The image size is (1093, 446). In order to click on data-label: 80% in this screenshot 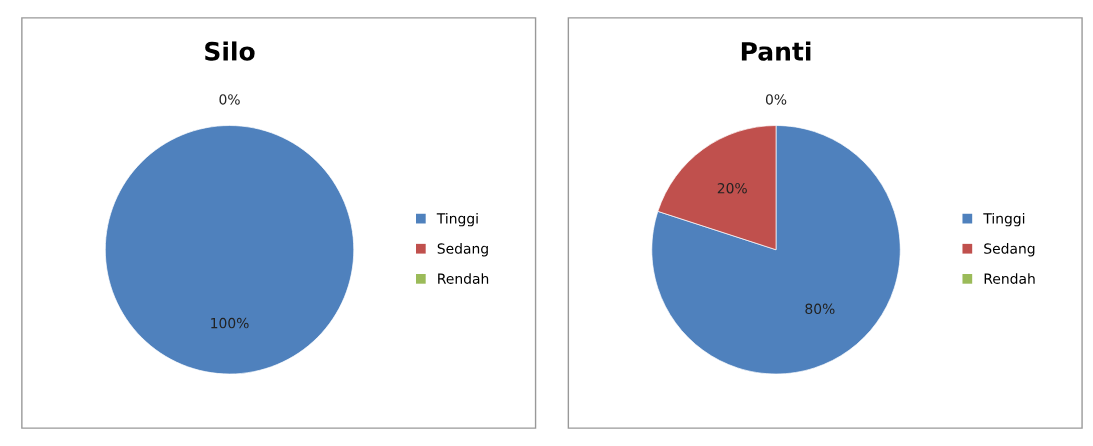, I will do `click(820, 309)`.